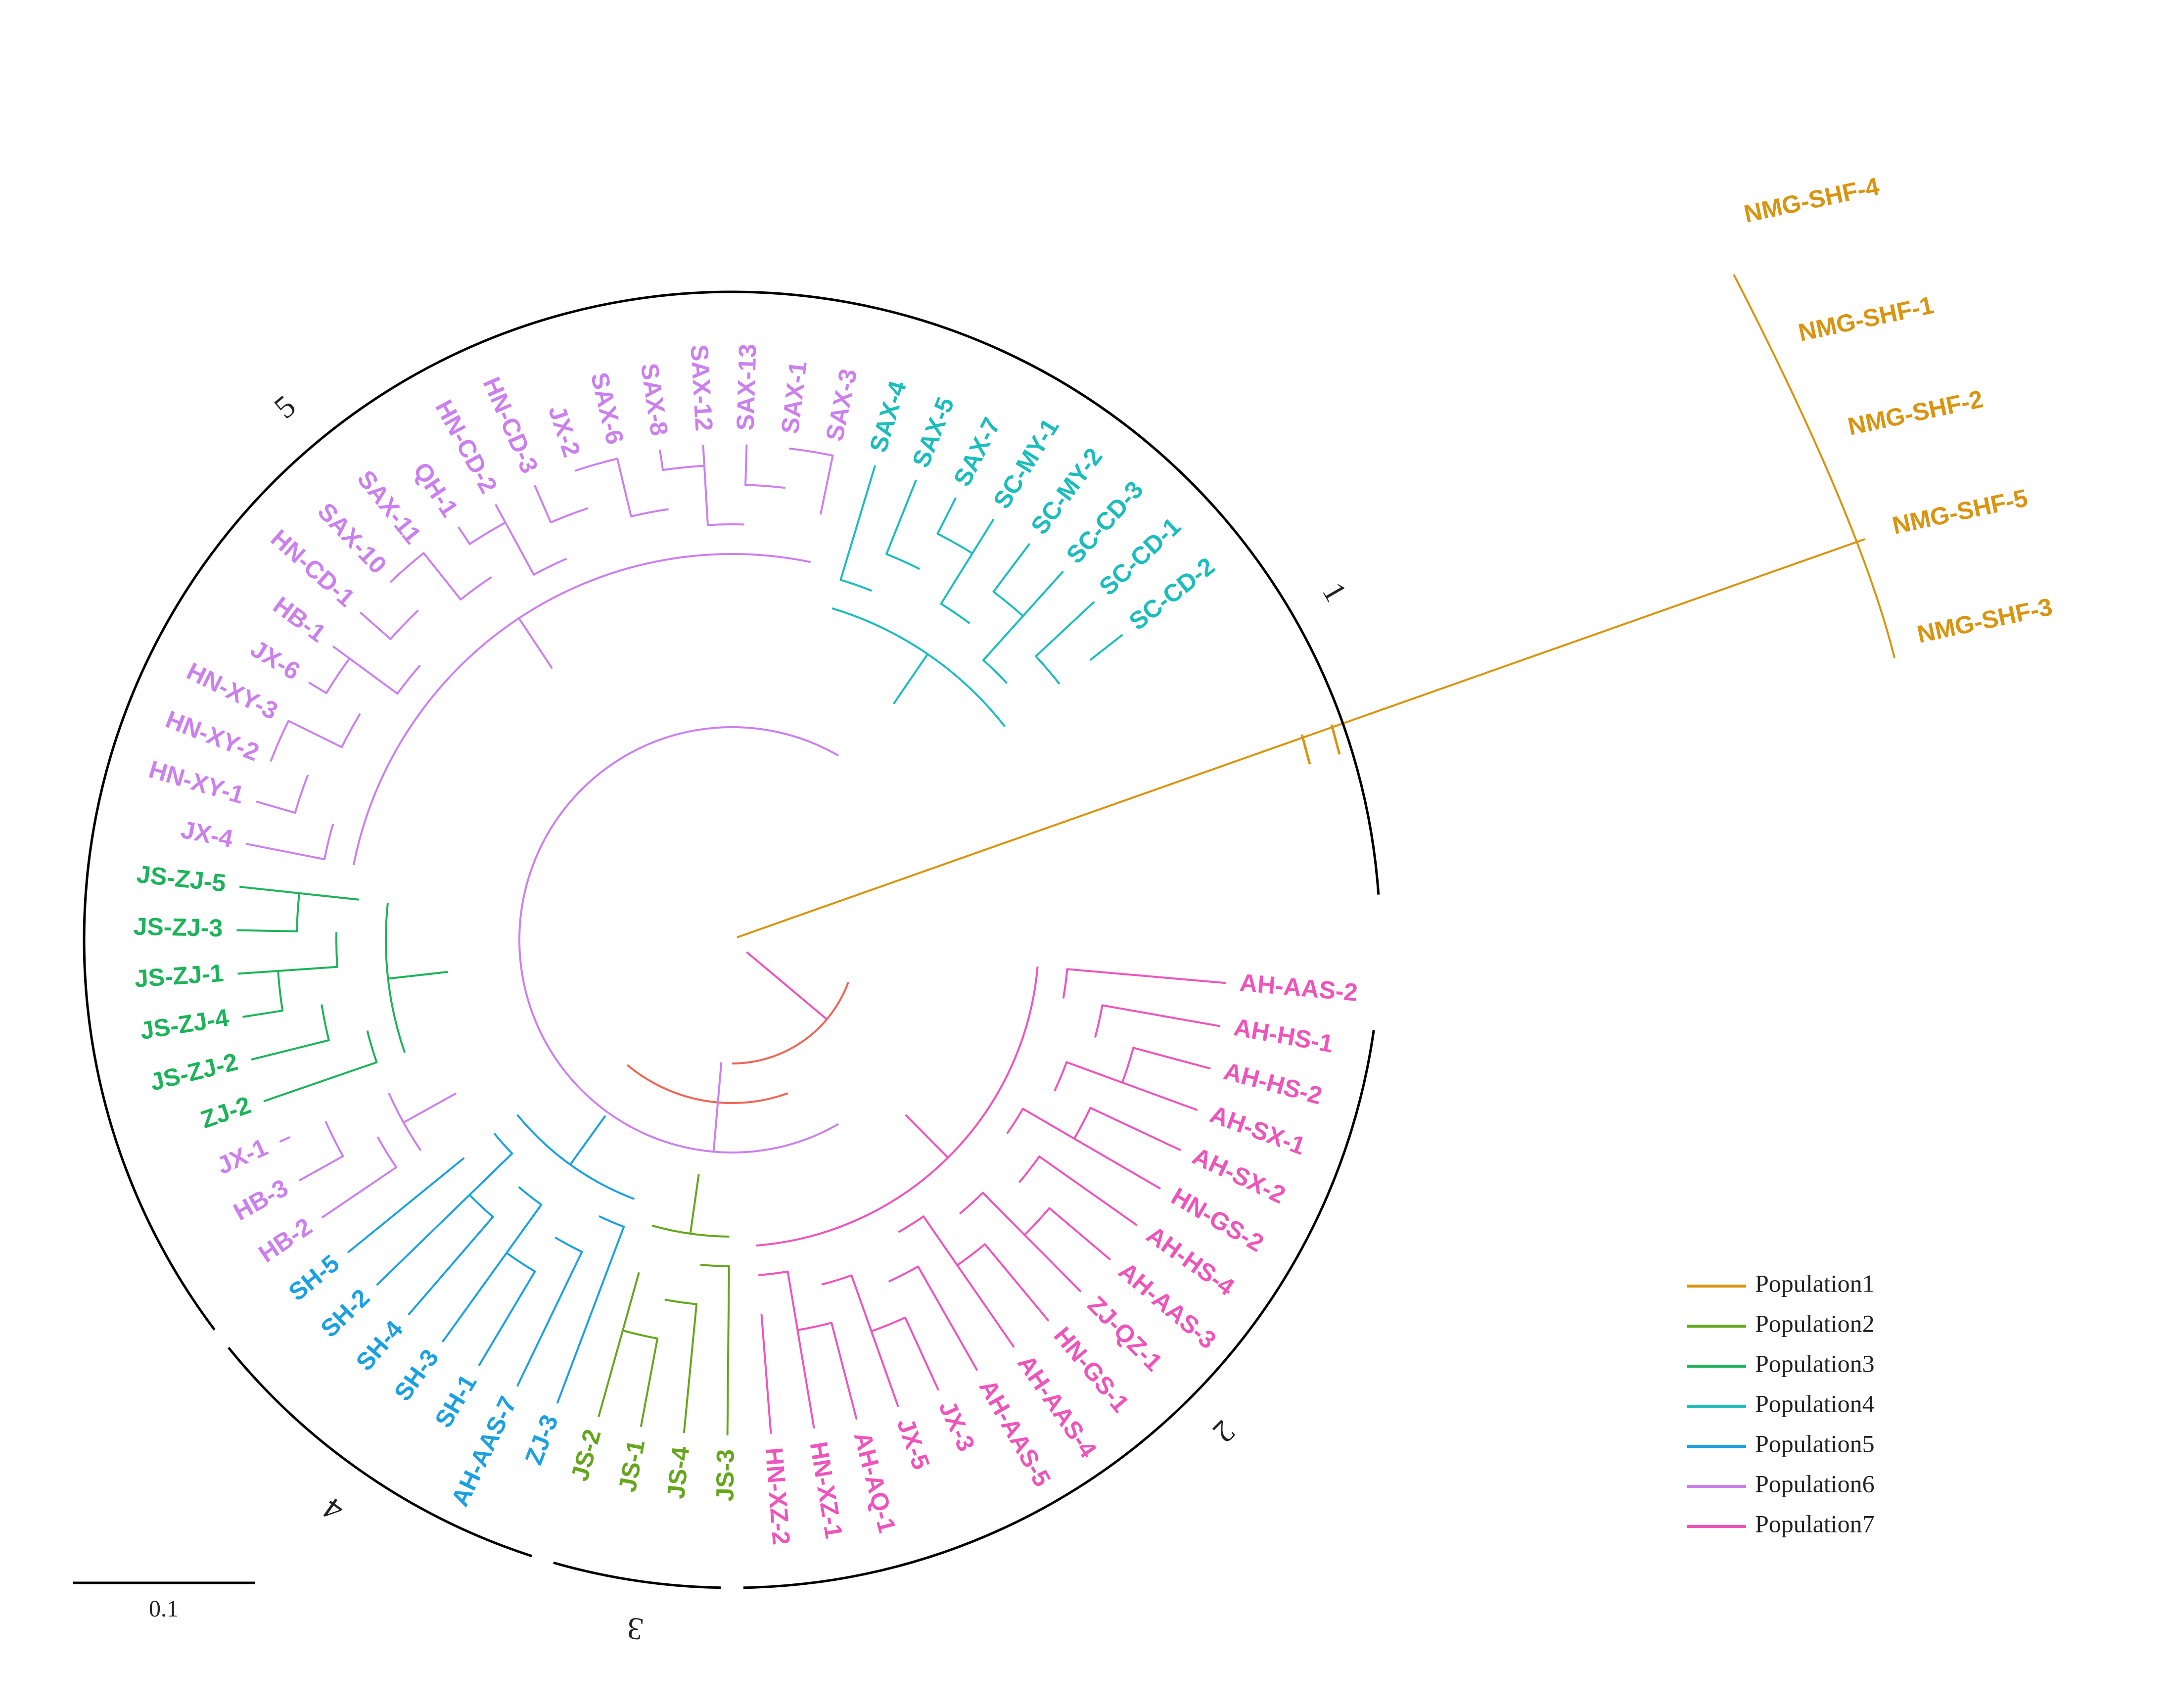 Image resolution: width=2172 pixels, height=1708 pixels. What do you see at coordinates (1815, 1483) in the screenshot?
I see `legend-label: Population6` at bounding box center [1815, 1483].